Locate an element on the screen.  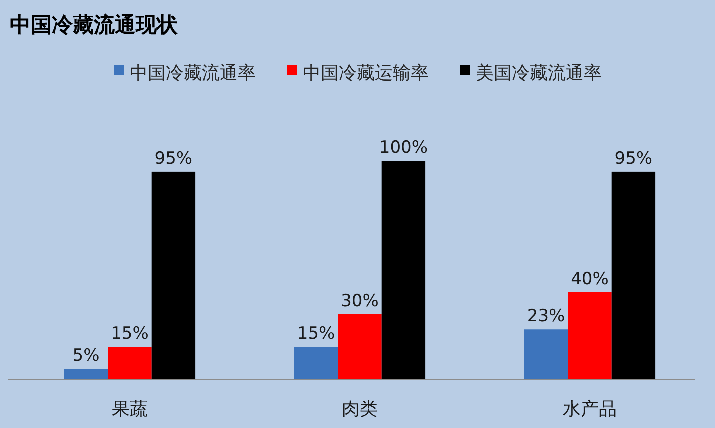
legend-label: 美国冷藏流通率 is located at coordinates (539, 73).